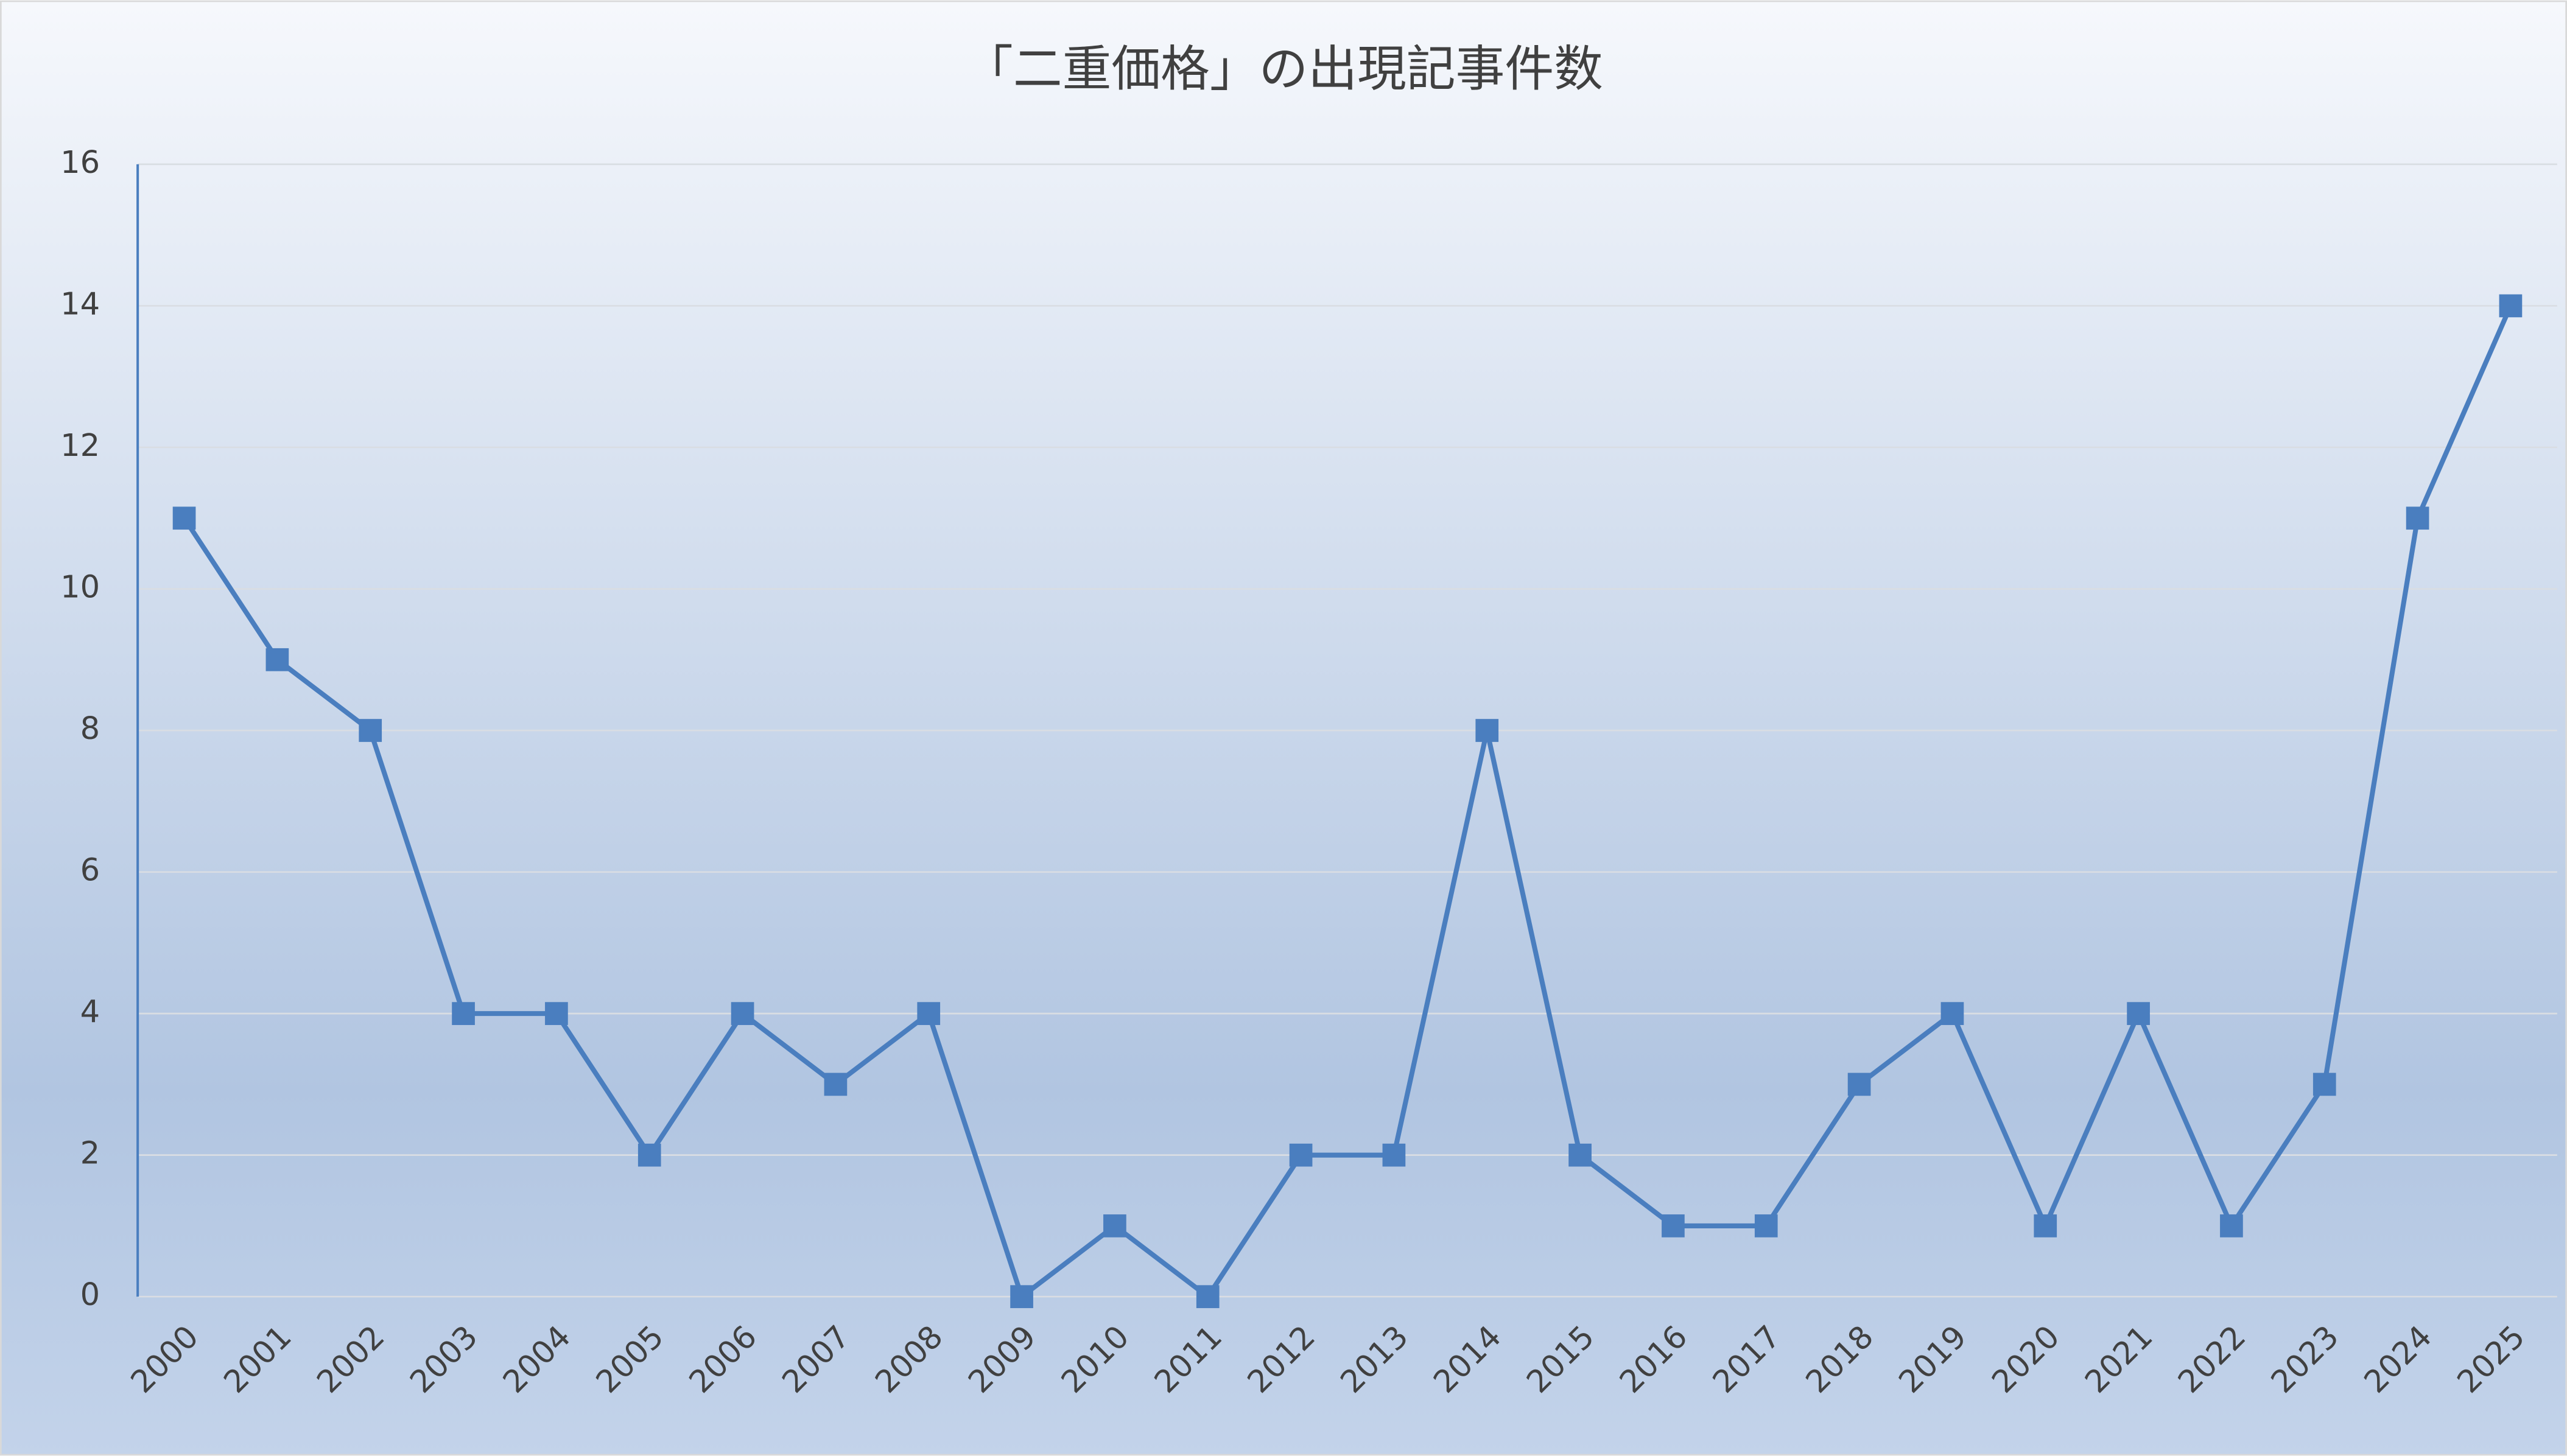 This screenshot has width=2567, height=1456. What do you see at coordinates (90, 1295) in the screenshot?
I see `y-tick-label: 0` at bounding box center [90, 1295].